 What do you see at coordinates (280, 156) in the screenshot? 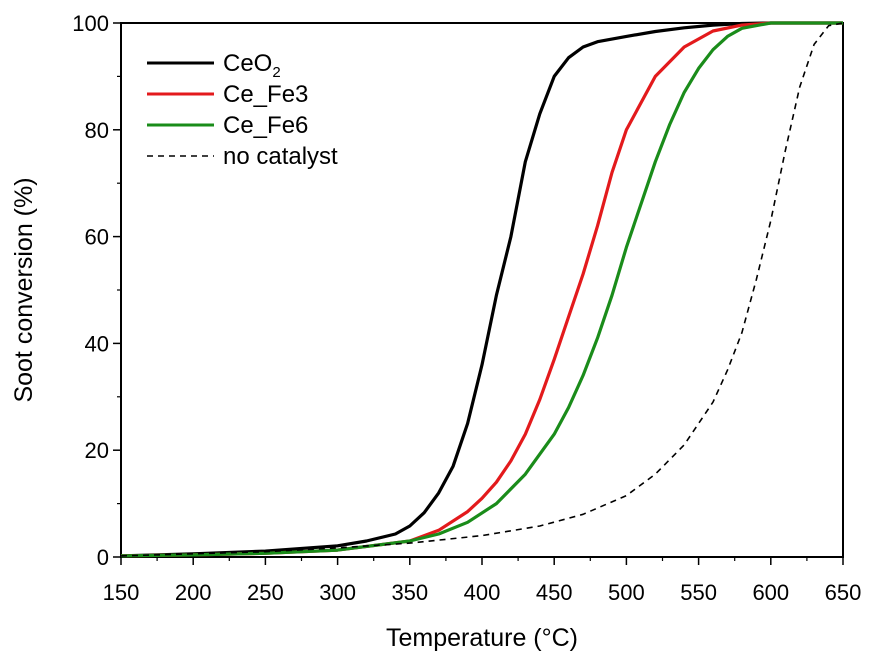
I see `legend-label: no catalyst` at bounding box center [280, 156].